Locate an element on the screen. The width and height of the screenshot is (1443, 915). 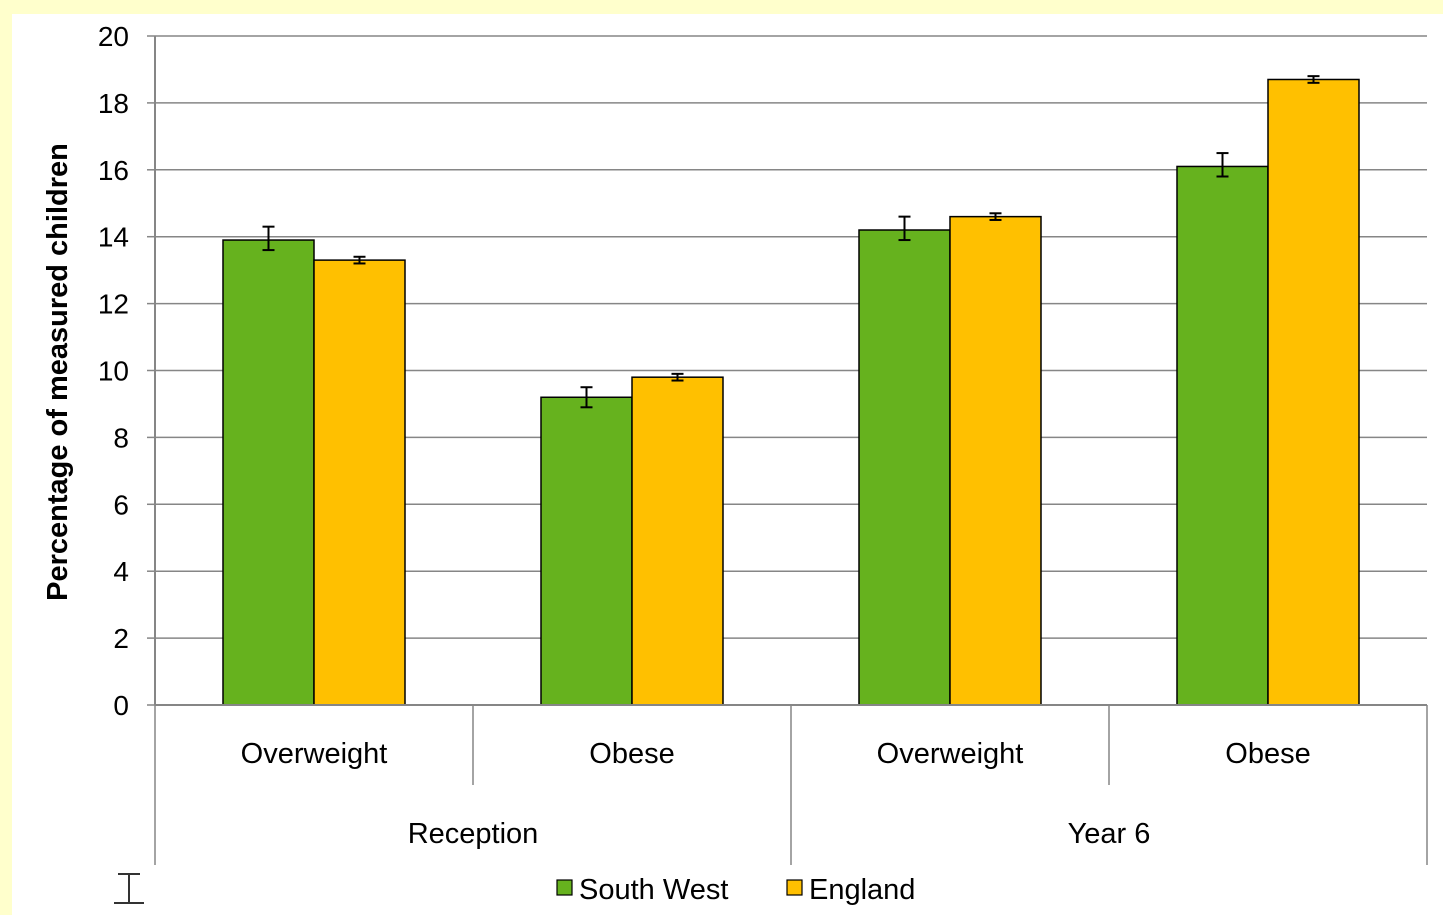
x-category-label-overweight-2: Overweight is located at coordinates (950, 754).